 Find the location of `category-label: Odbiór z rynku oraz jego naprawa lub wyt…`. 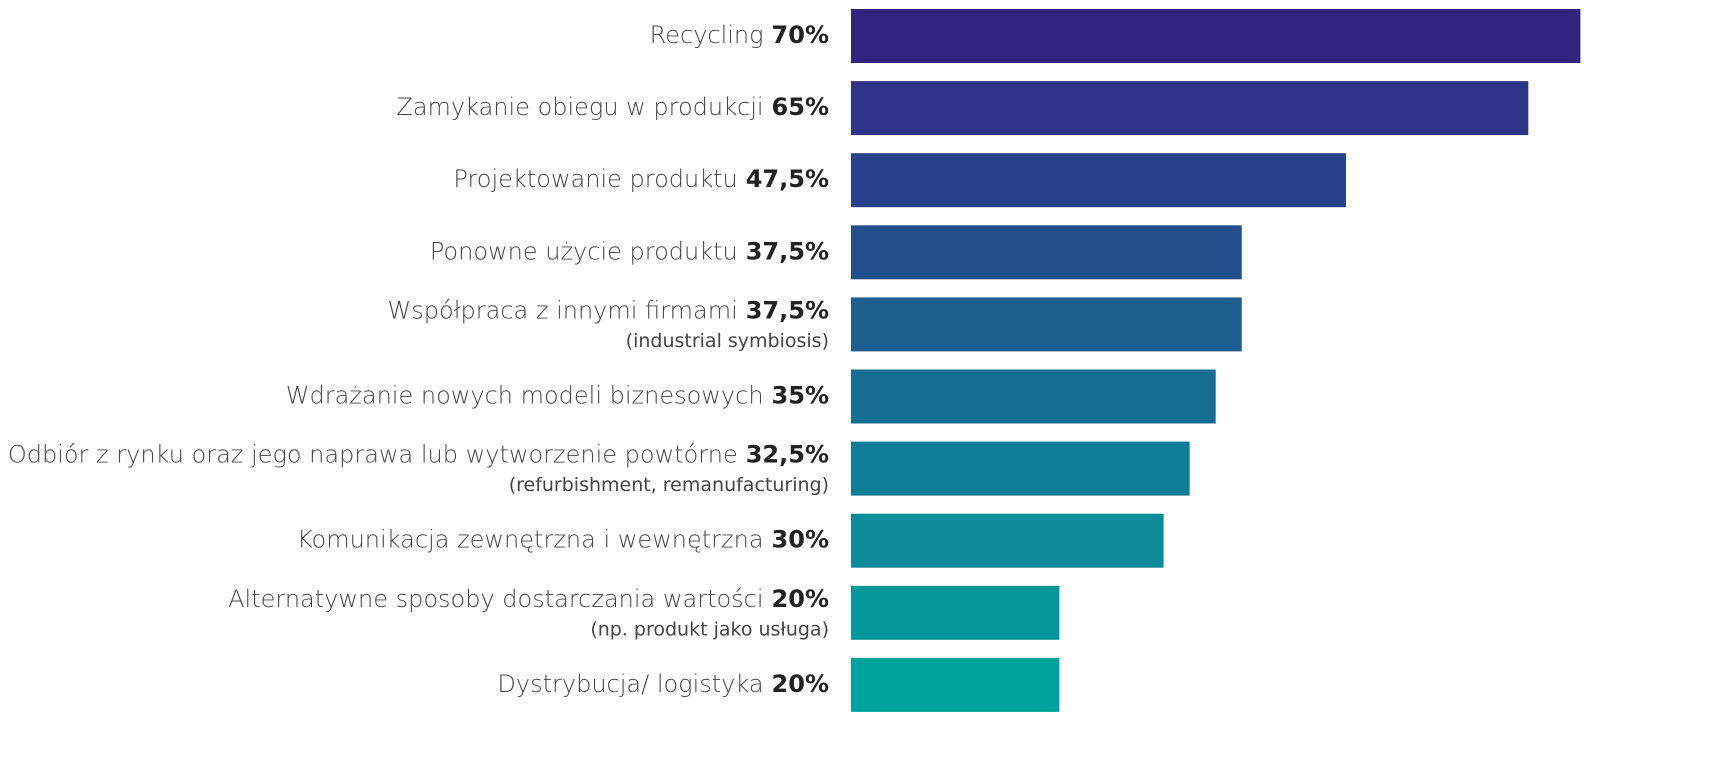

category-label: Odbiór z rynku oraz jego naprawa lub wyt… is located at coordinates (373, 455).